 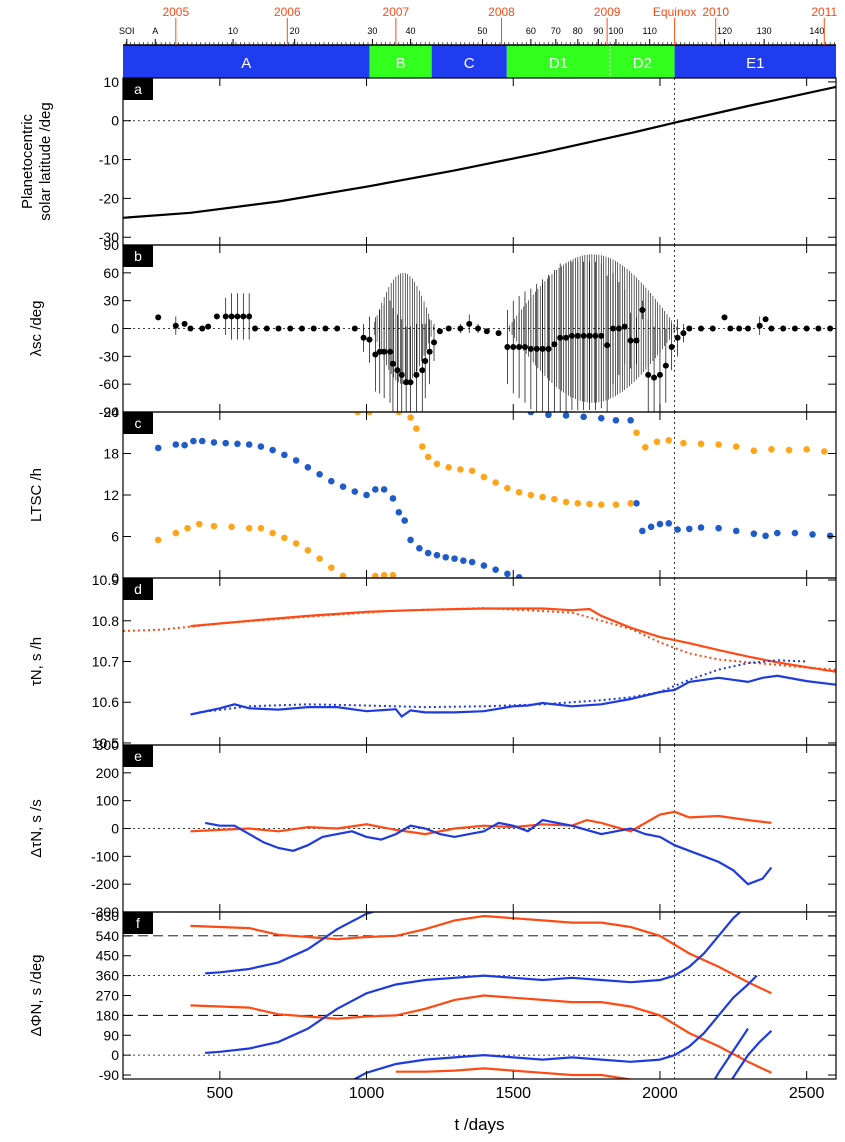 What do you see at coordinates (824, 12) in the screenshot?
I see `year-label: 2011` at bounding box center [824, 12].